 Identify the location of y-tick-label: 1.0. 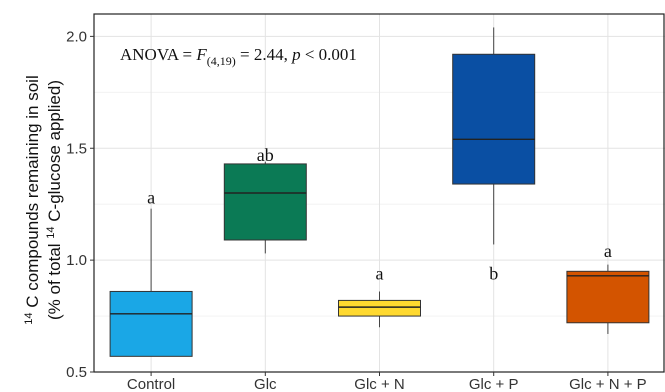
(76, 260).